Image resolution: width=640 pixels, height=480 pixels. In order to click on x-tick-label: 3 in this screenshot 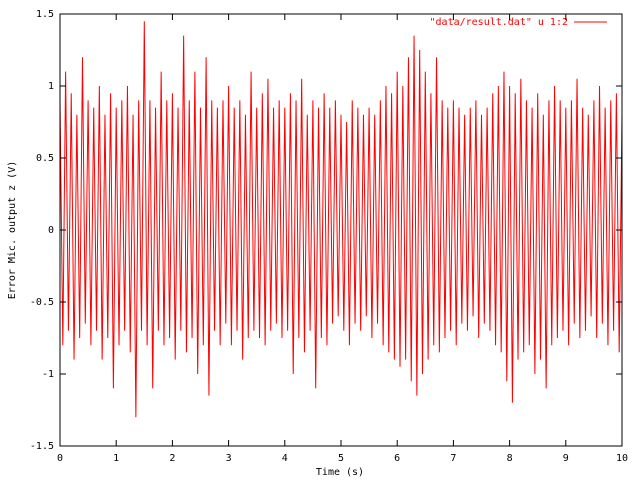, I will do `click(229, 458)`.